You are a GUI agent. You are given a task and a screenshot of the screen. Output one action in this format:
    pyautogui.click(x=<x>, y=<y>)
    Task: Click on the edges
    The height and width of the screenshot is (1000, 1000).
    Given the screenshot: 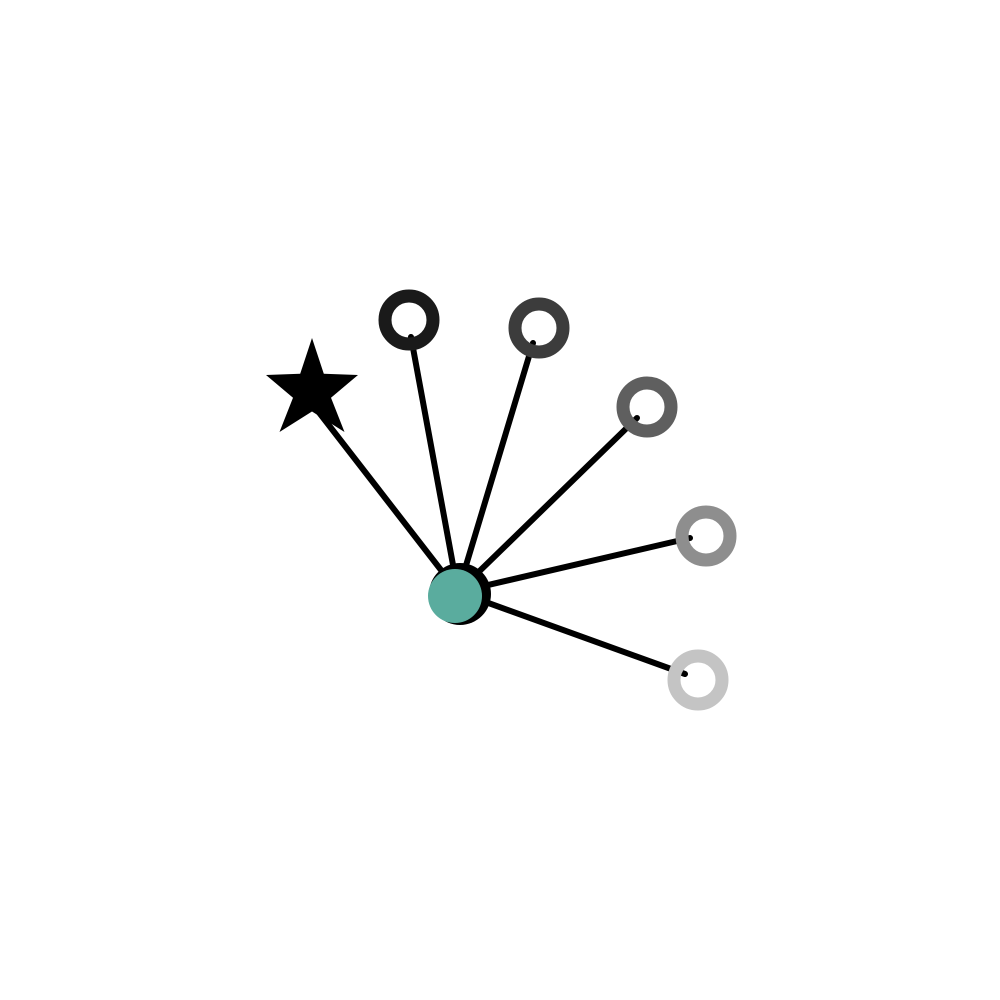 What is the action you would take?
    pyautogui.click(x=502, y=505)
    